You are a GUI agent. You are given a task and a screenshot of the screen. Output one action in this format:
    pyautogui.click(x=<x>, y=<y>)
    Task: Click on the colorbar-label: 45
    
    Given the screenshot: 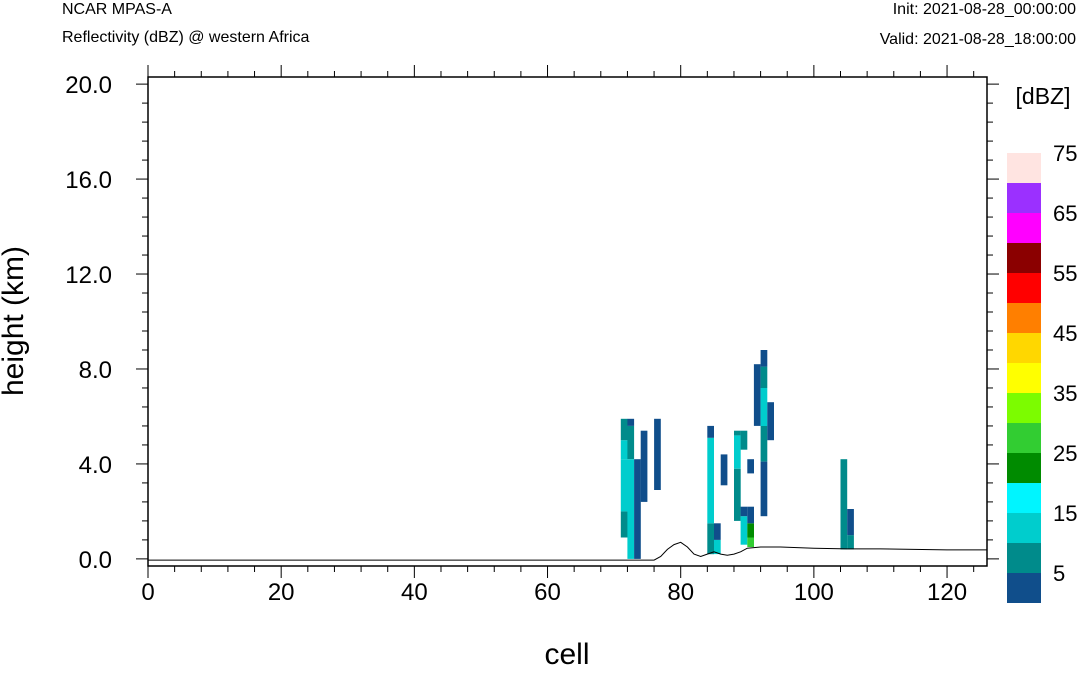 What is the action you would take?
    pyautogui.click(x=1065, y=333)
    